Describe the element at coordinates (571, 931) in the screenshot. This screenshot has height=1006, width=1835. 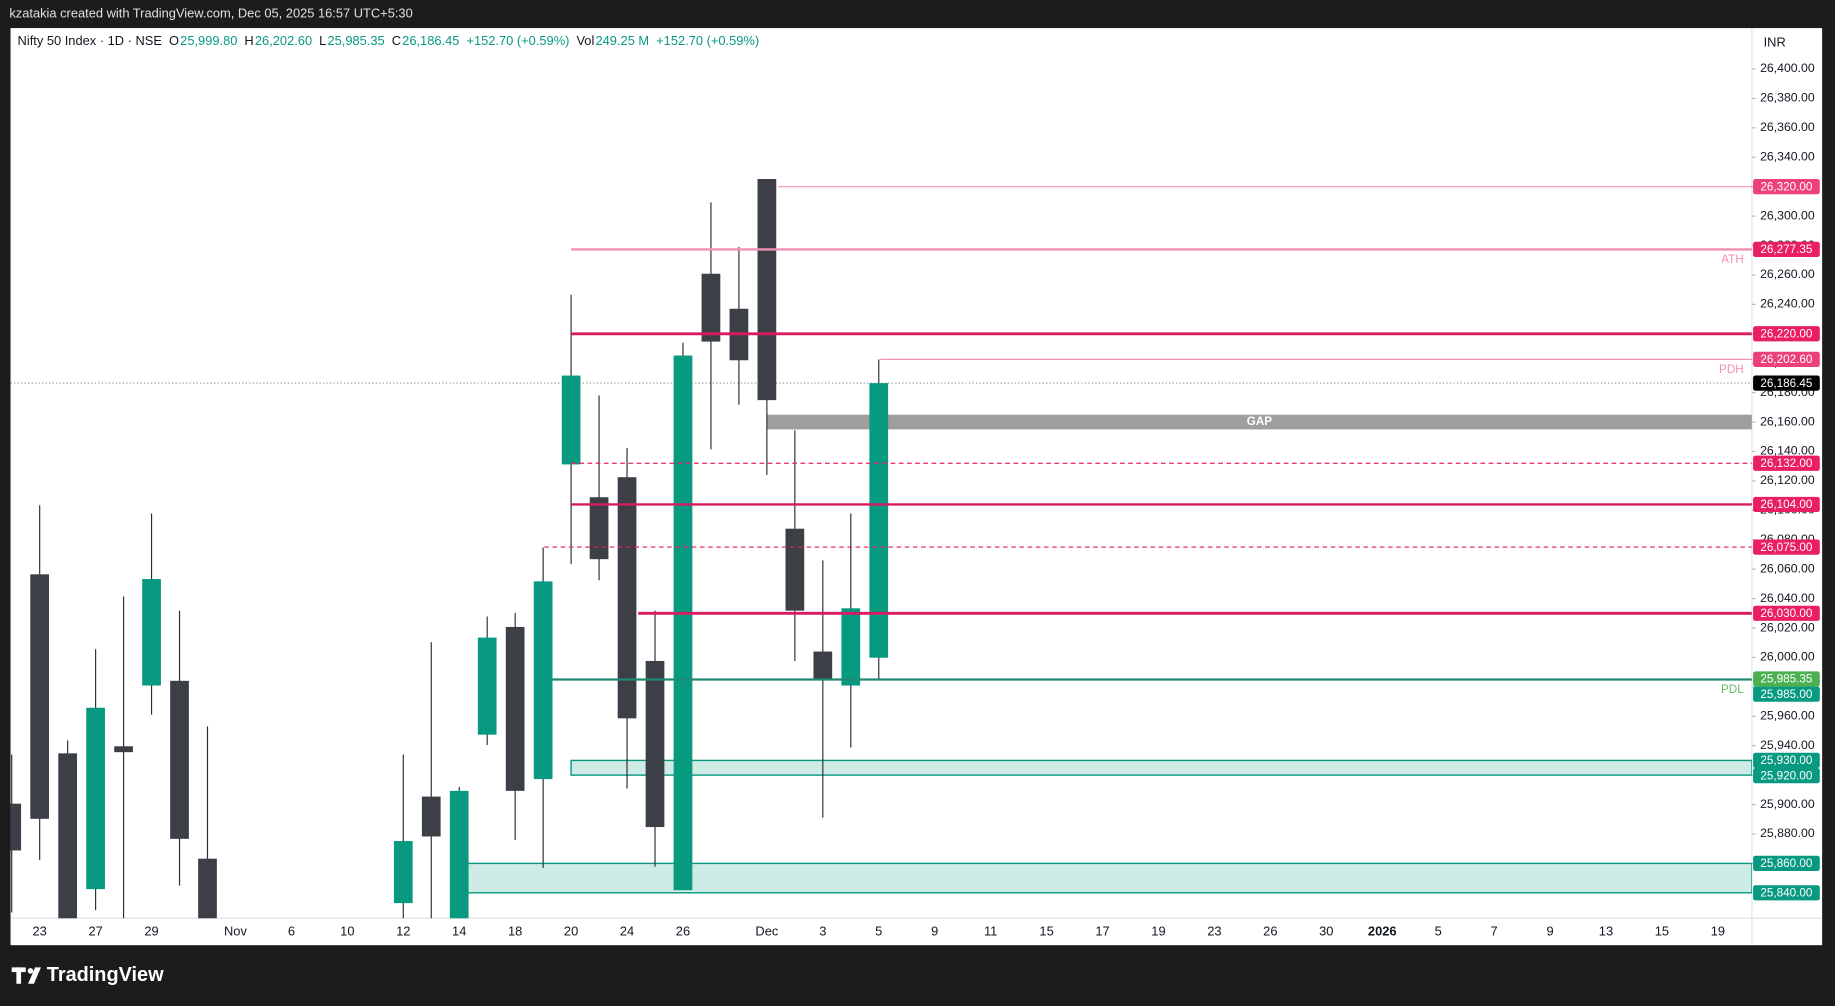
I see `x-tick-label: 20` at that location.